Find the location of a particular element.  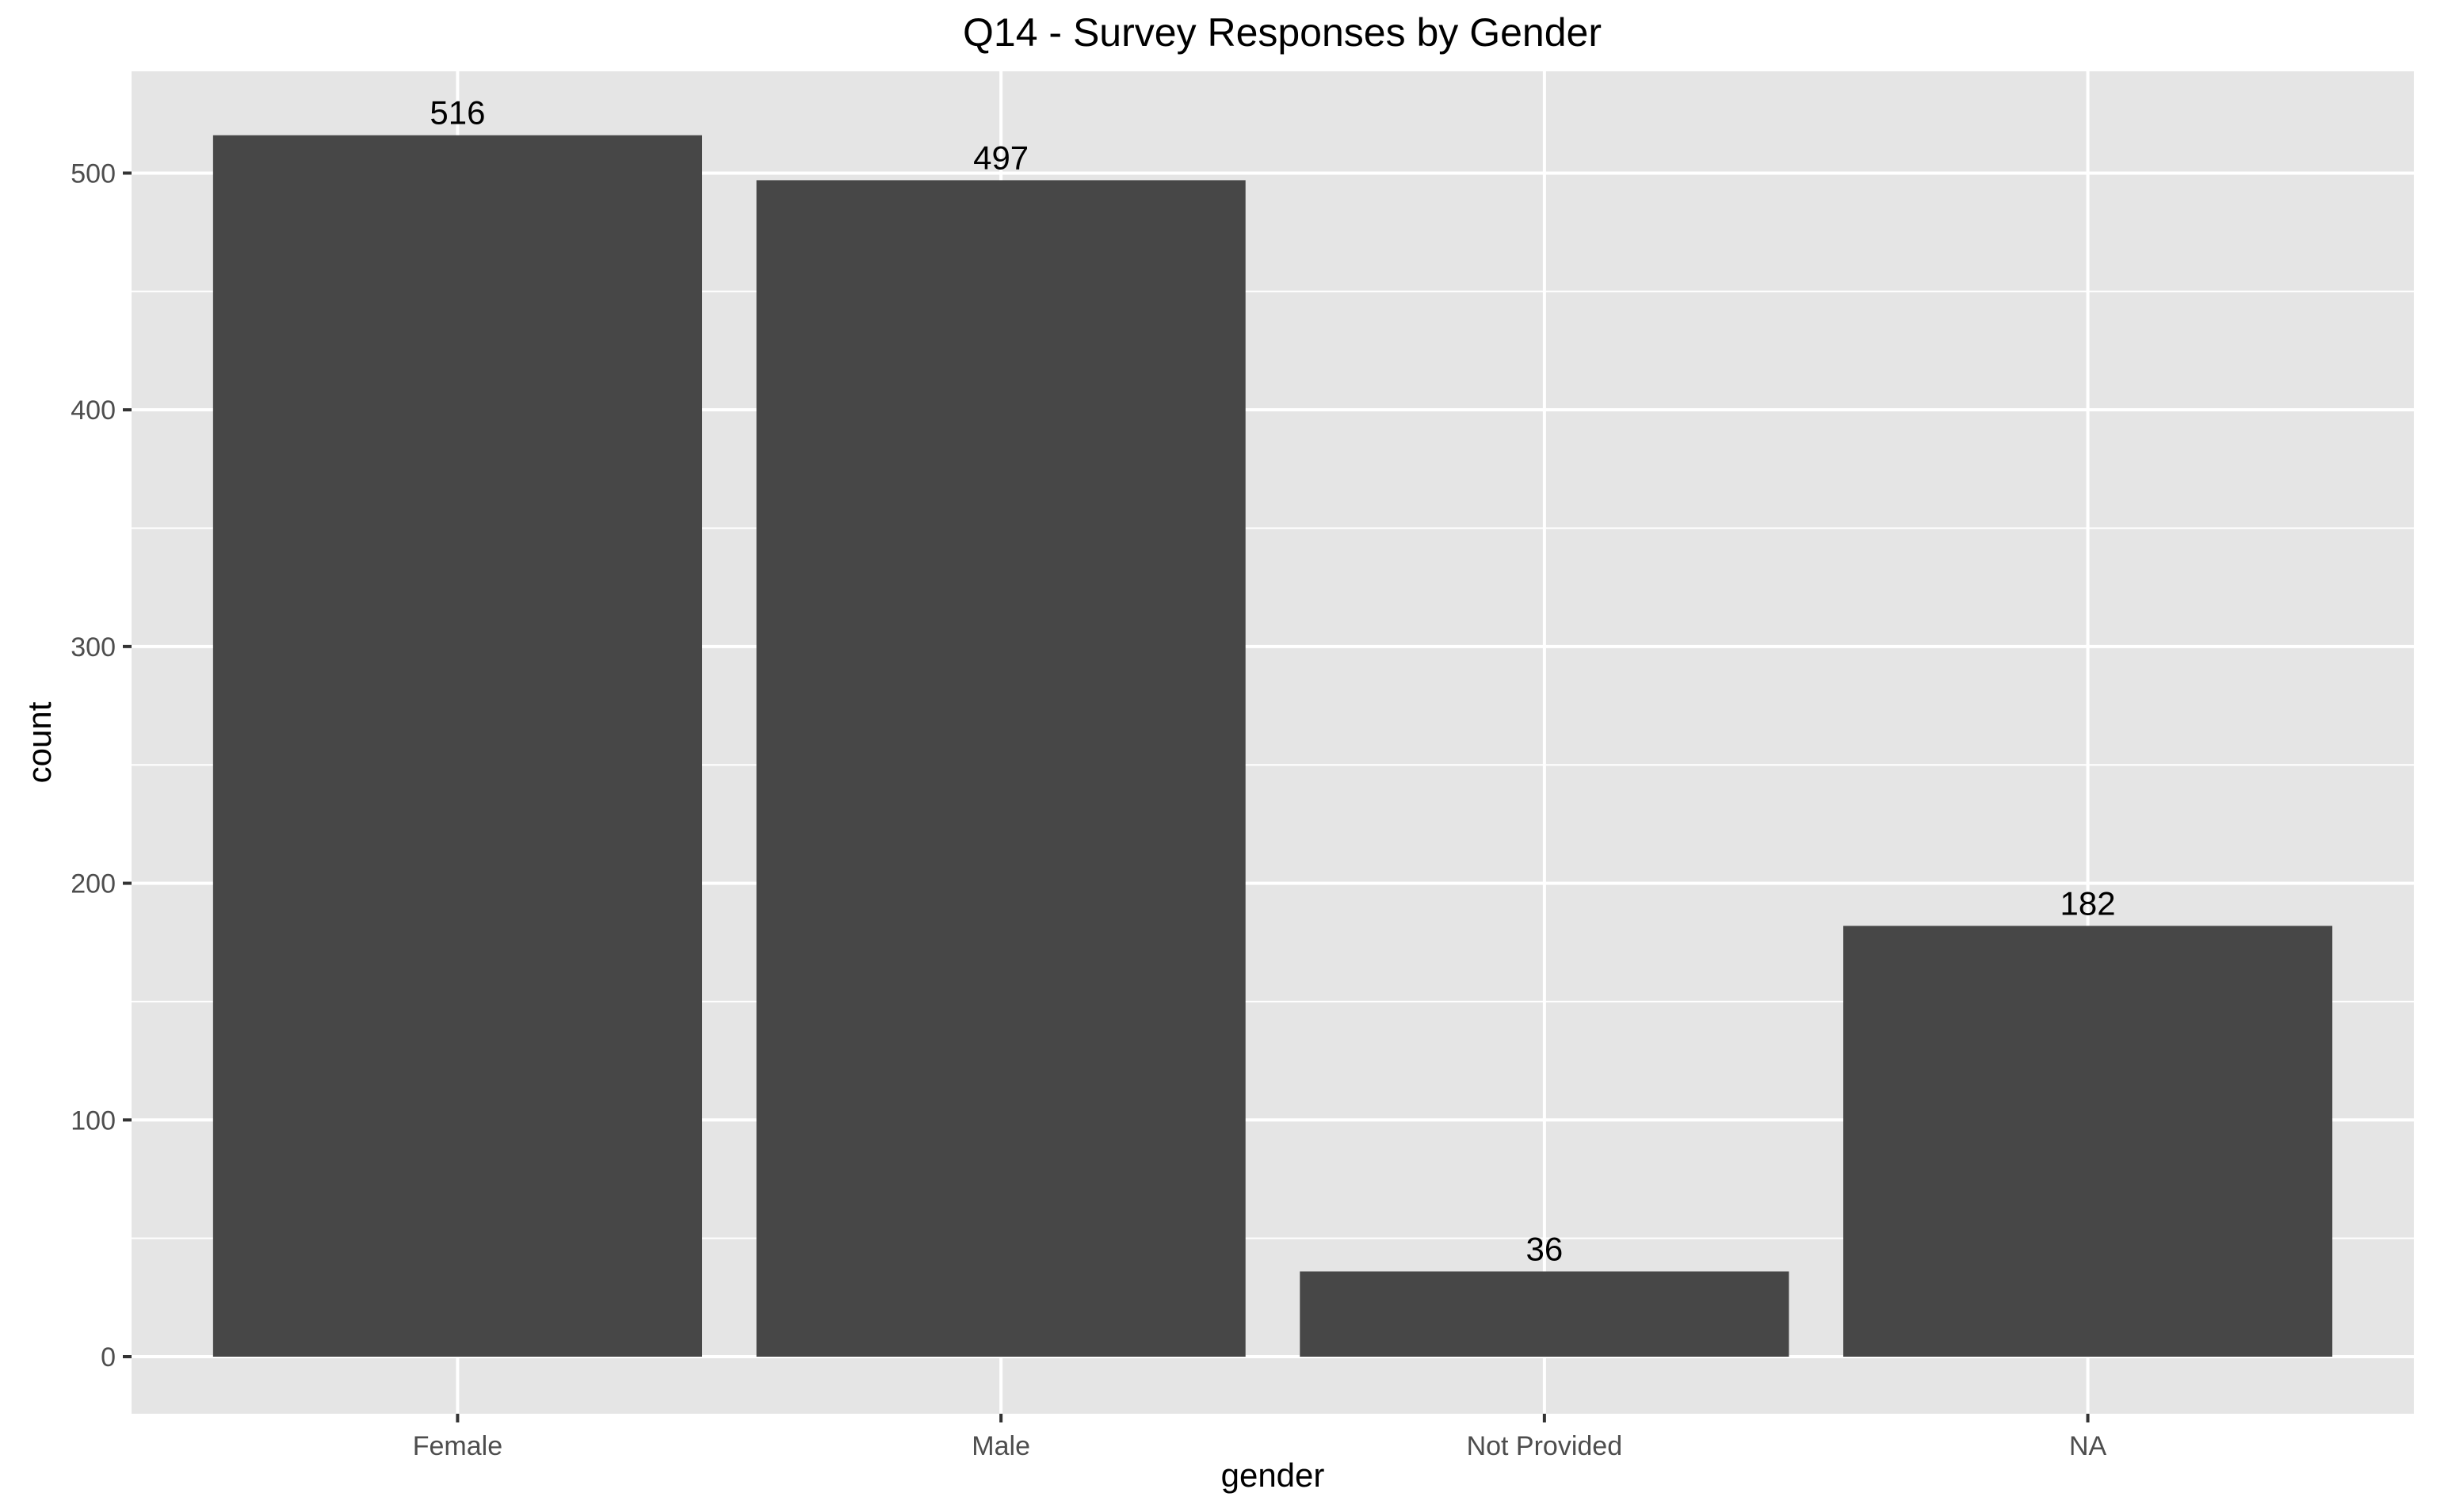

data-label: 516 is located at coordinates (457, 113).